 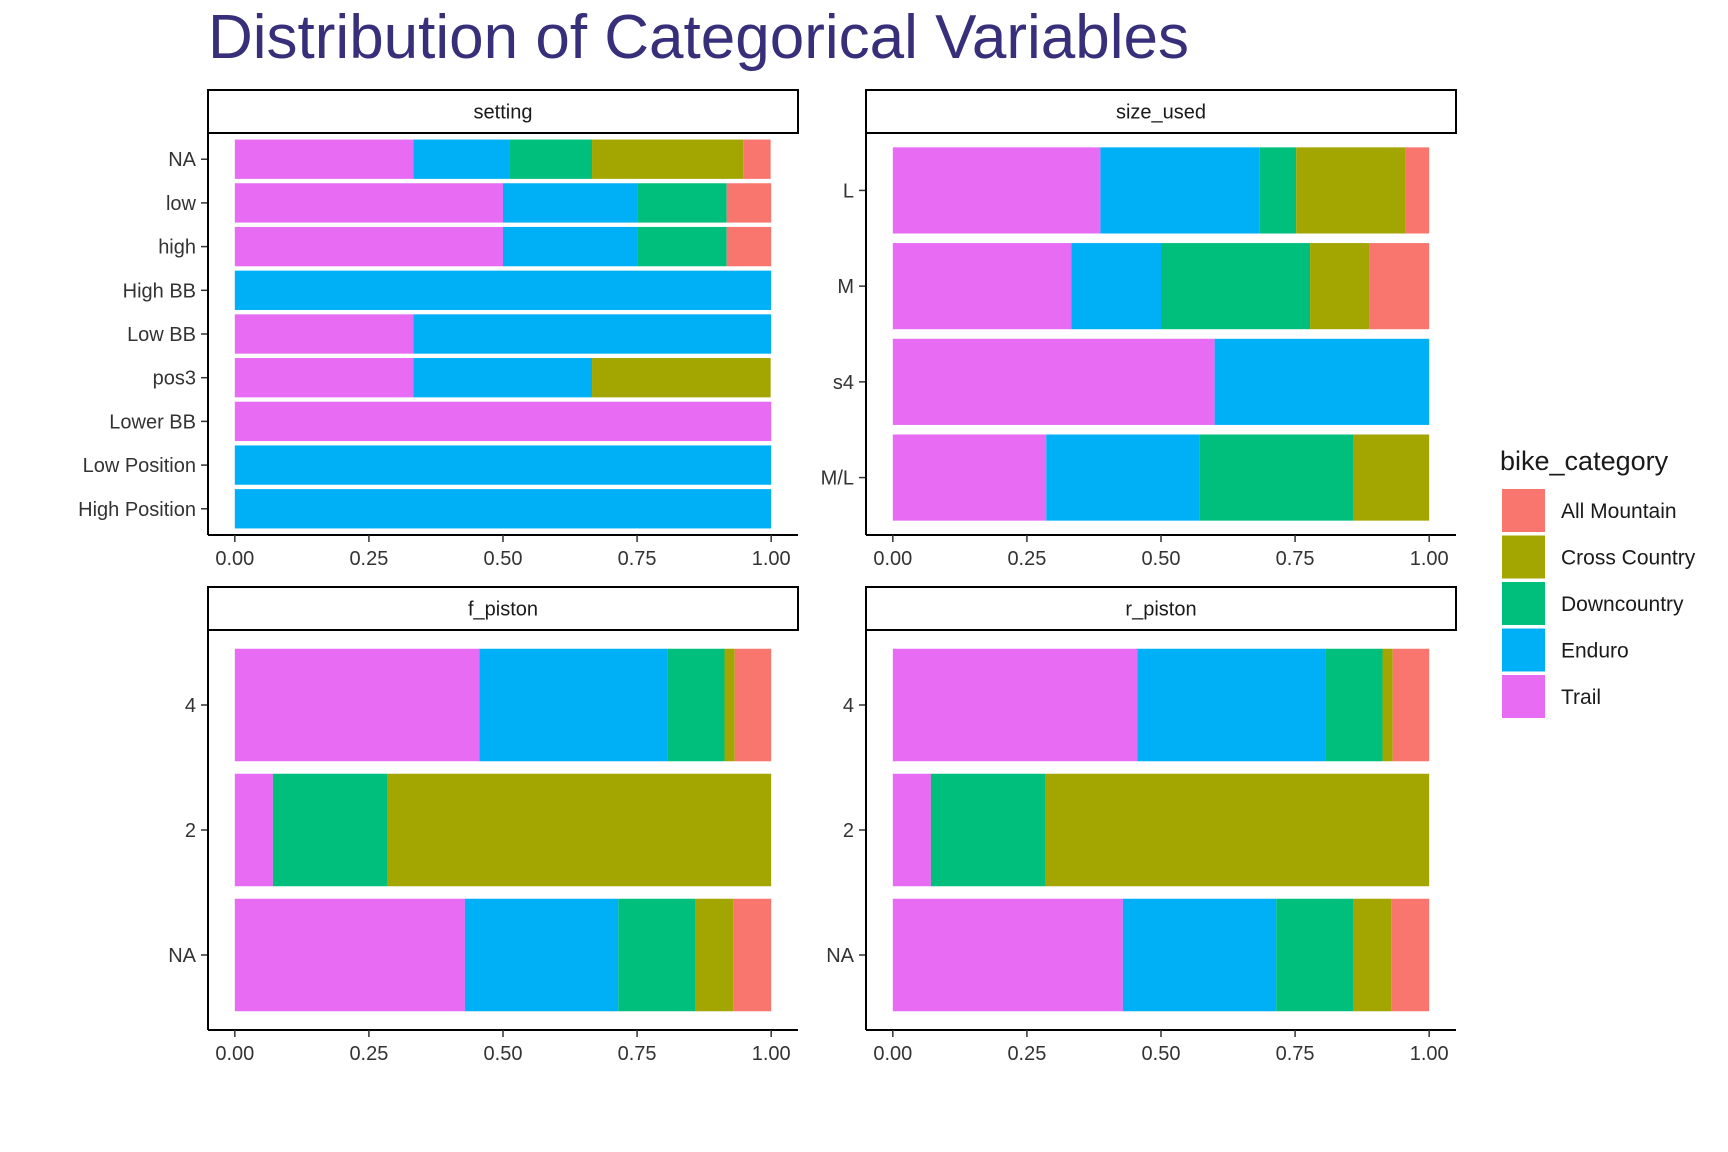 I want to click on facet-strip-label: setting, so click(x=503, y=113).